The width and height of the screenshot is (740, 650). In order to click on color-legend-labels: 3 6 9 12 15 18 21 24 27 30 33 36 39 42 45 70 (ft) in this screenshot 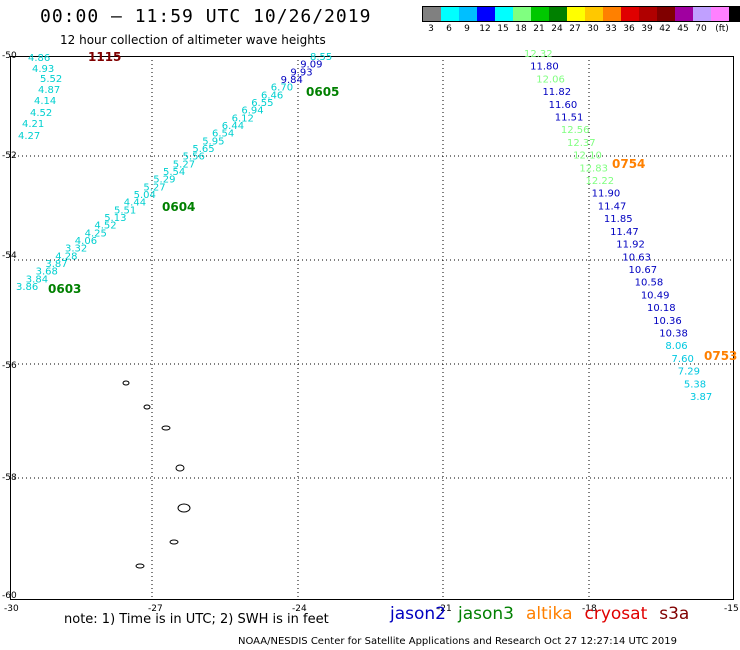, I will do `click(578, 29)`.